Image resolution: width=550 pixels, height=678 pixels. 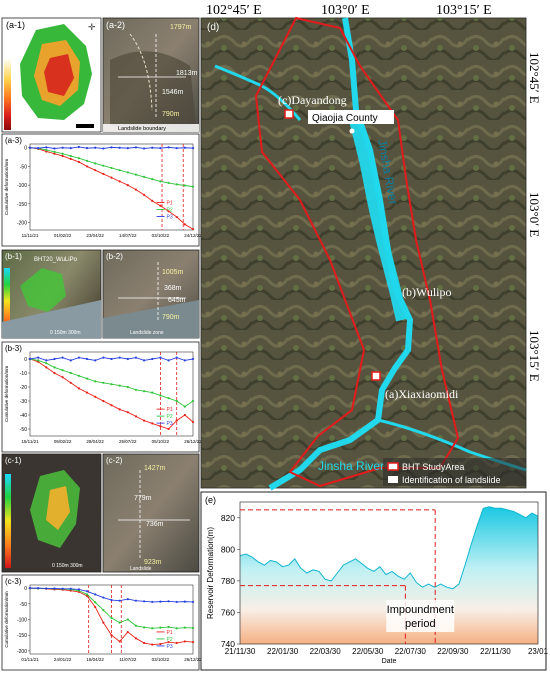 What do you see at coordinates (170, 417) in the screenshot?
I see `legend-entry: P2` at bounding box center [170, 417].